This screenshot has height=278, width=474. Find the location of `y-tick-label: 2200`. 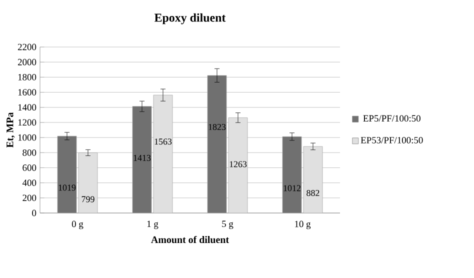

y-tick-label: 2200 is located at coordinates (27, 47).